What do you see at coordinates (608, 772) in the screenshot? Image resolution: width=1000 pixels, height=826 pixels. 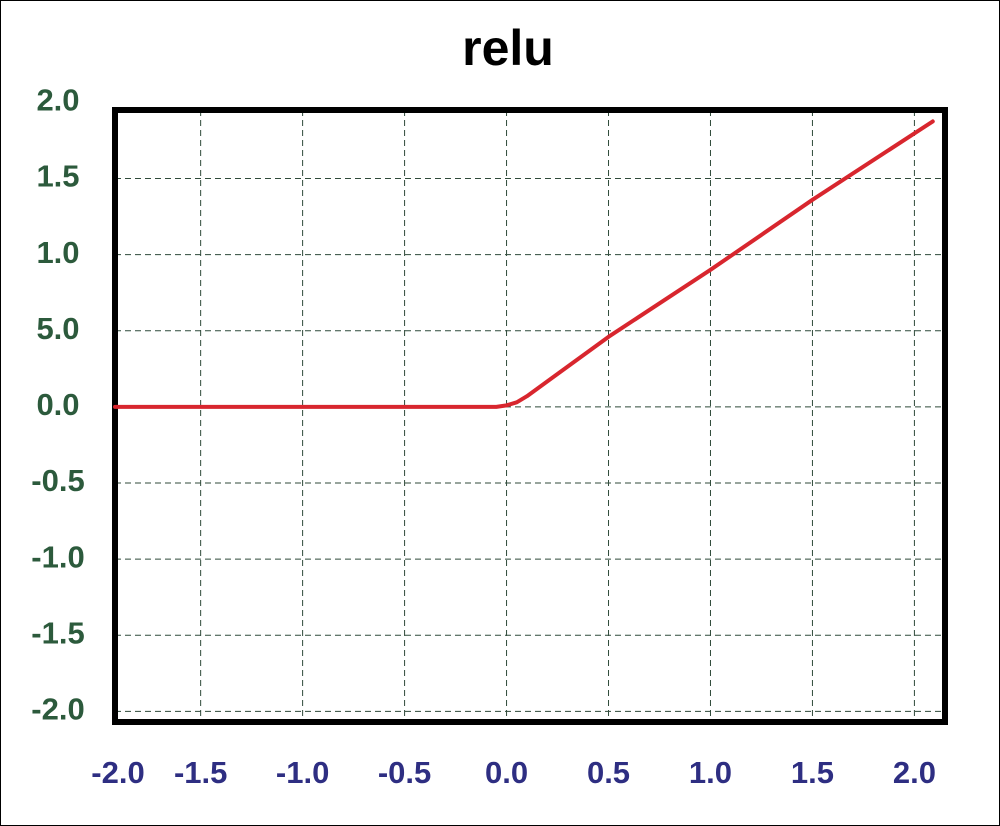 I see `x-tick-label: 0.5` at bounding box center [608, 772].